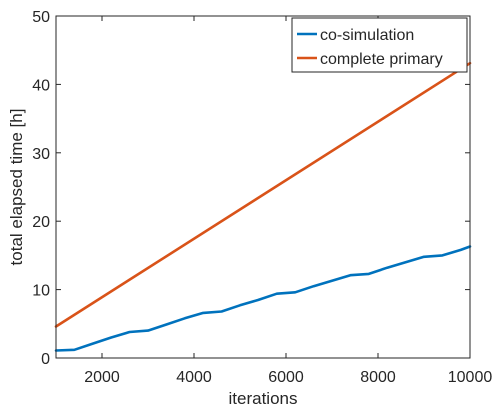 Image resolution: width=496 pixels, height=412 pixels. Describe the element at coordinates (102, 377) in the screenshot. I see `x-tick-label: 2000` at that location.